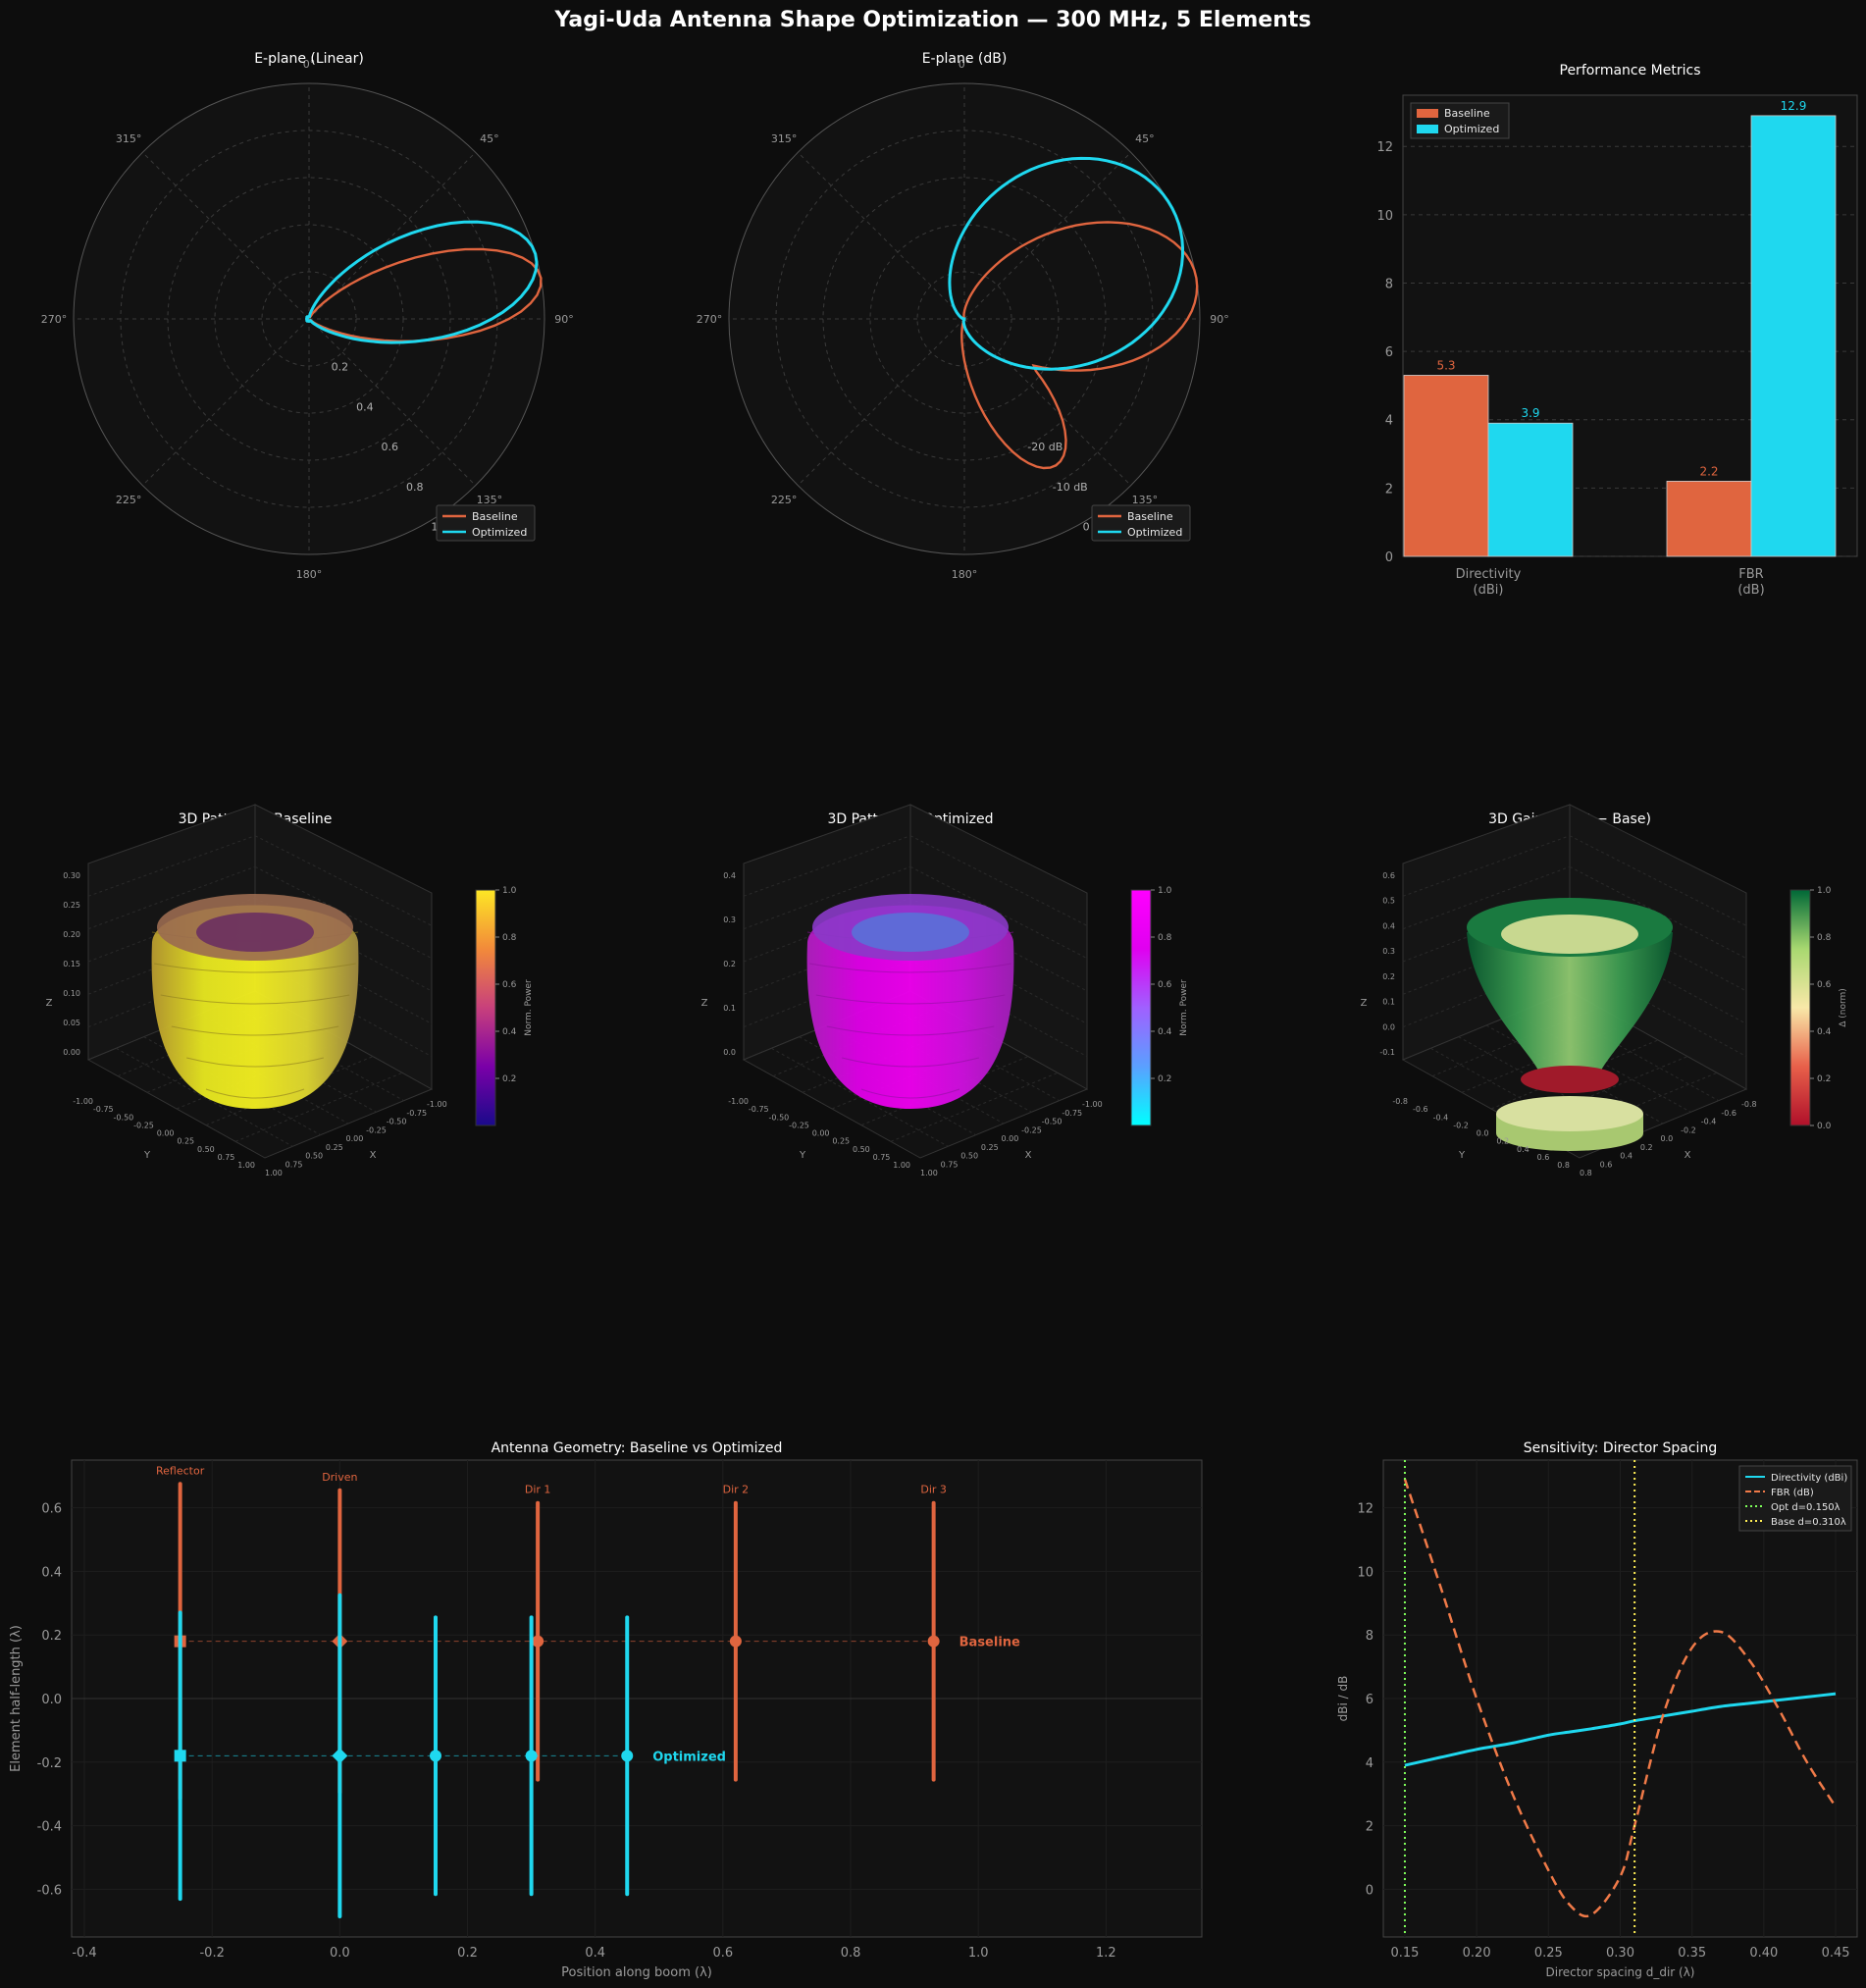 The width and height of the screenshot is (1866, 1988). Describe the element at coordinates (529, 1008) in the screenshot. I see `colorbar-label: Norm. Power` at that location.